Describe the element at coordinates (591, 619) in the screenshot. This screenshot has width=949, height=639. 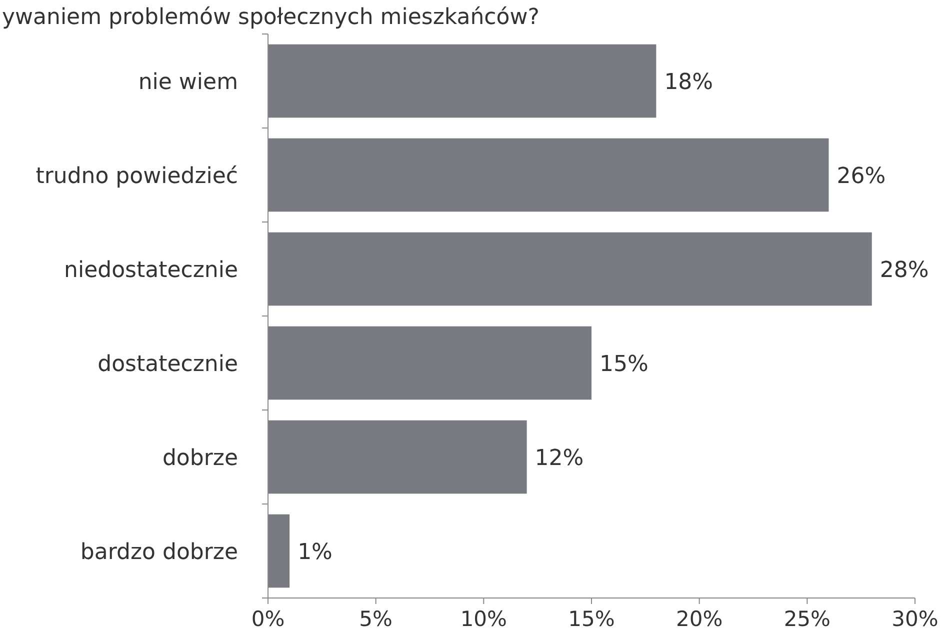
I see `x-tick-label: 15%` at that location.